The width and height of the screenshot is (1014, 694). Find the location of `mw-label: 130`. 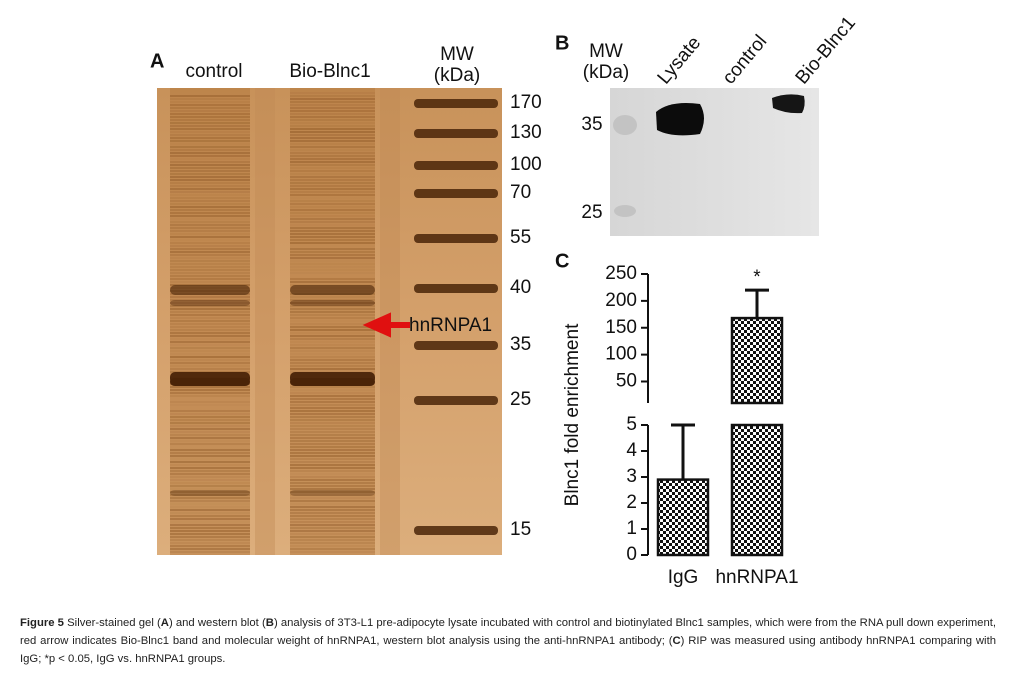

mw-label: 130 is located at coordinates (526, 132).